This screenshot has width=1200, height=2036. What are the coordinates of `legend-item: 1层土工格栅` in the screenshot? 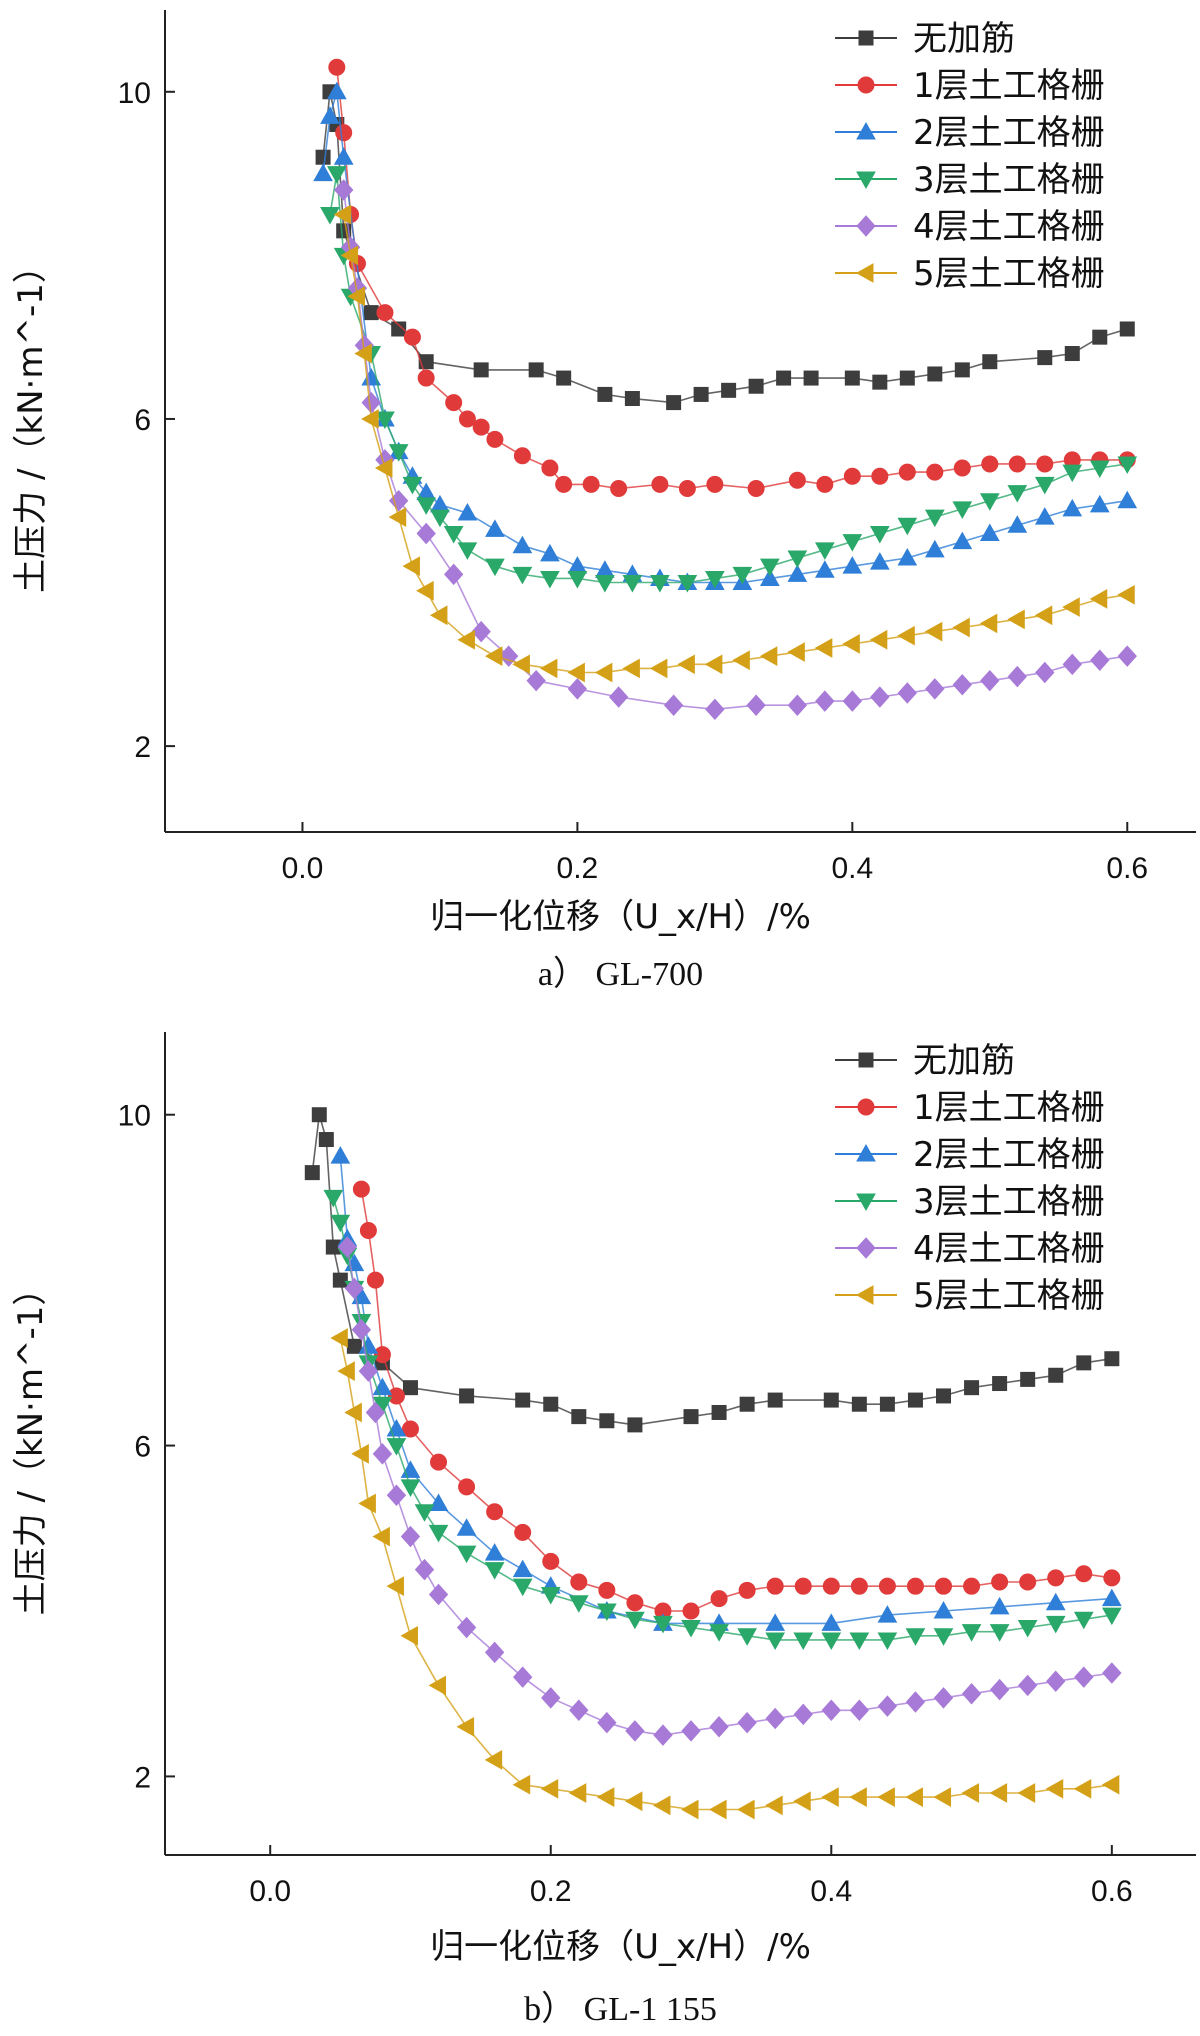 It's located at (970, 1108).